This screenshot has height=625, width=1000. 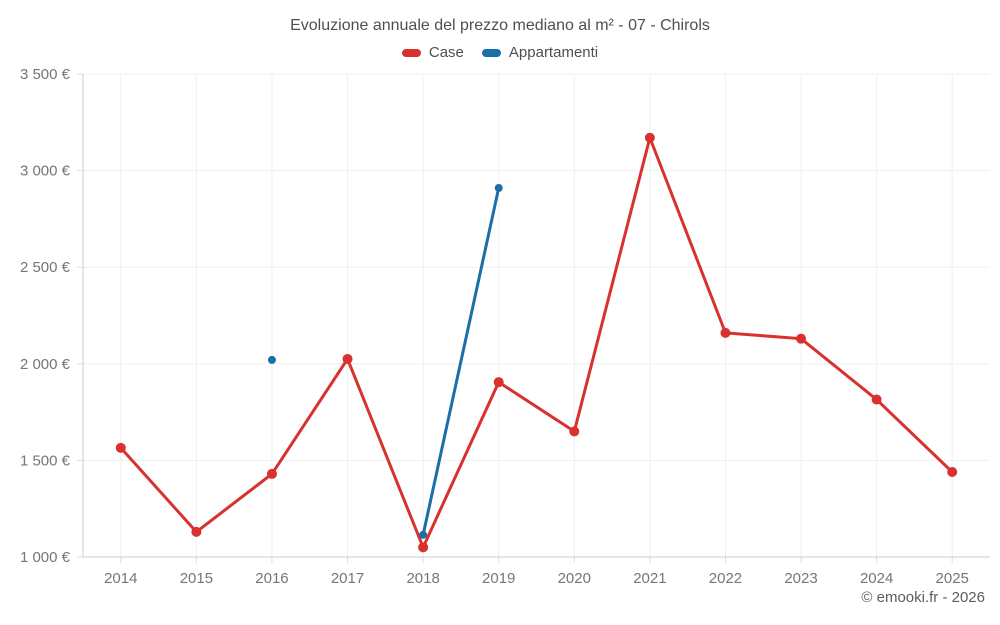 I want to click on x-axis-tick-label: 2017, so click(x=347, y=578).